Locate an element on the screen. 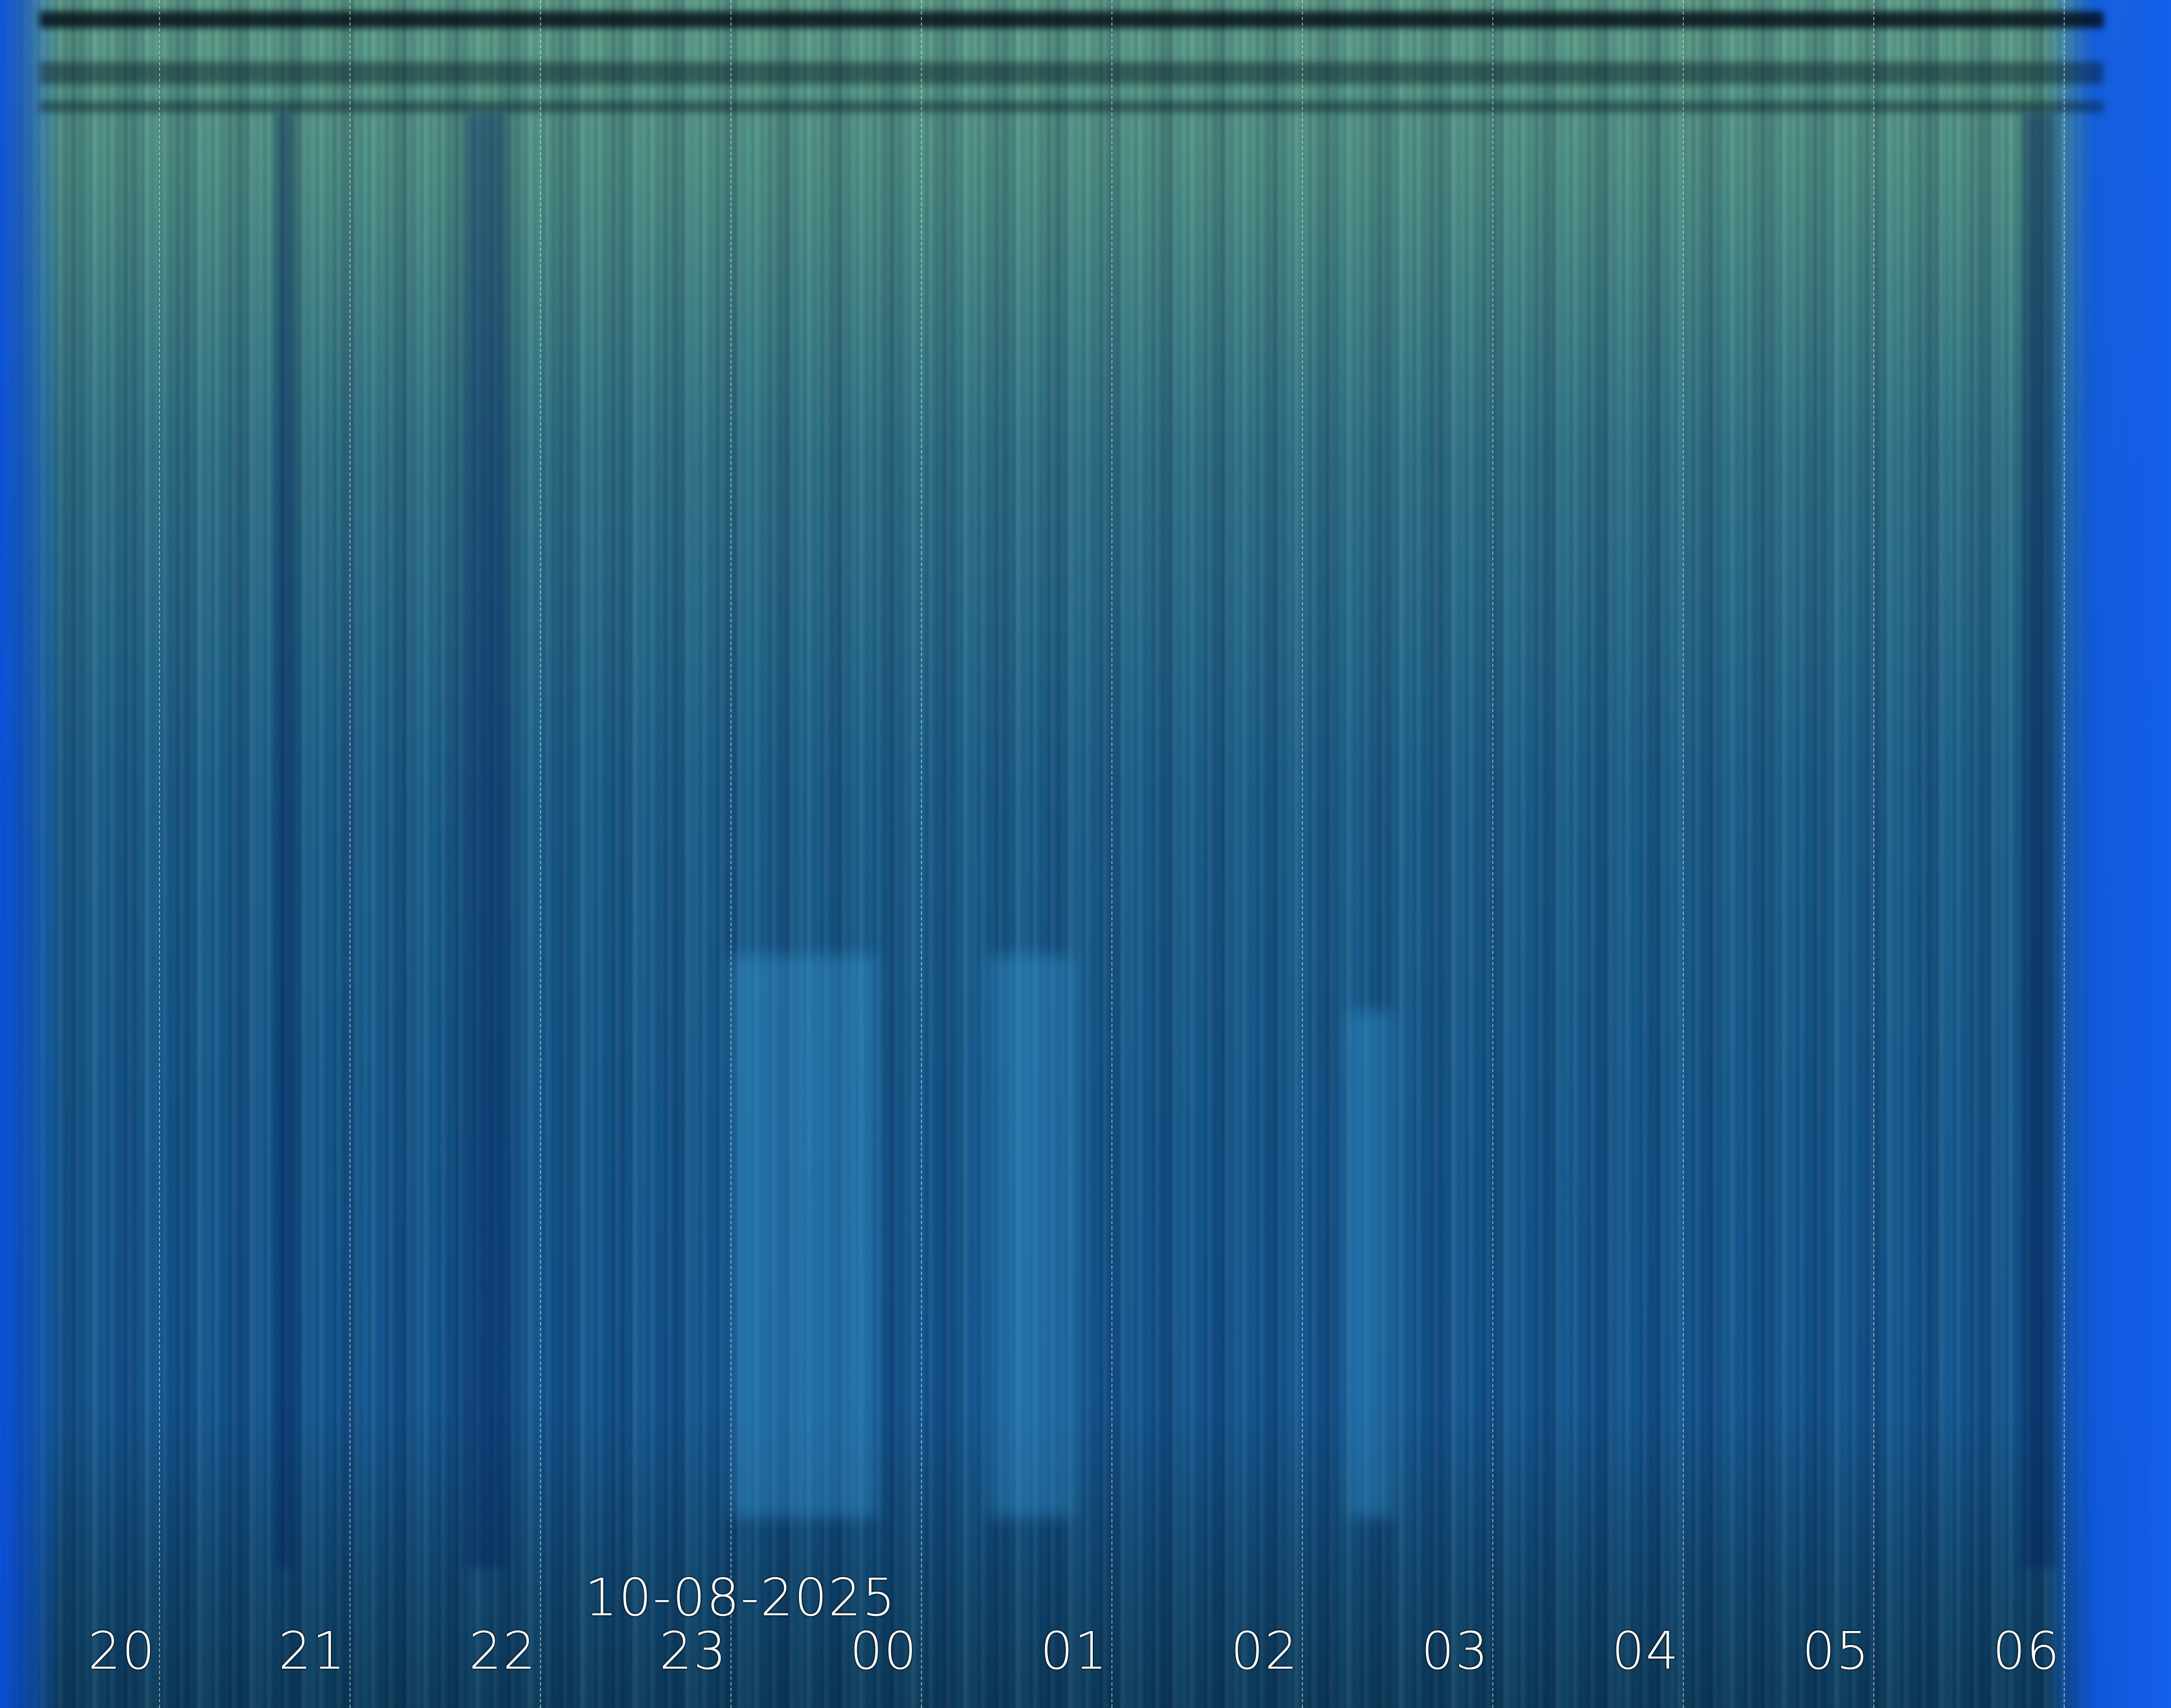  hour-label-03: 03 is located at coordinates (1455, 1651).